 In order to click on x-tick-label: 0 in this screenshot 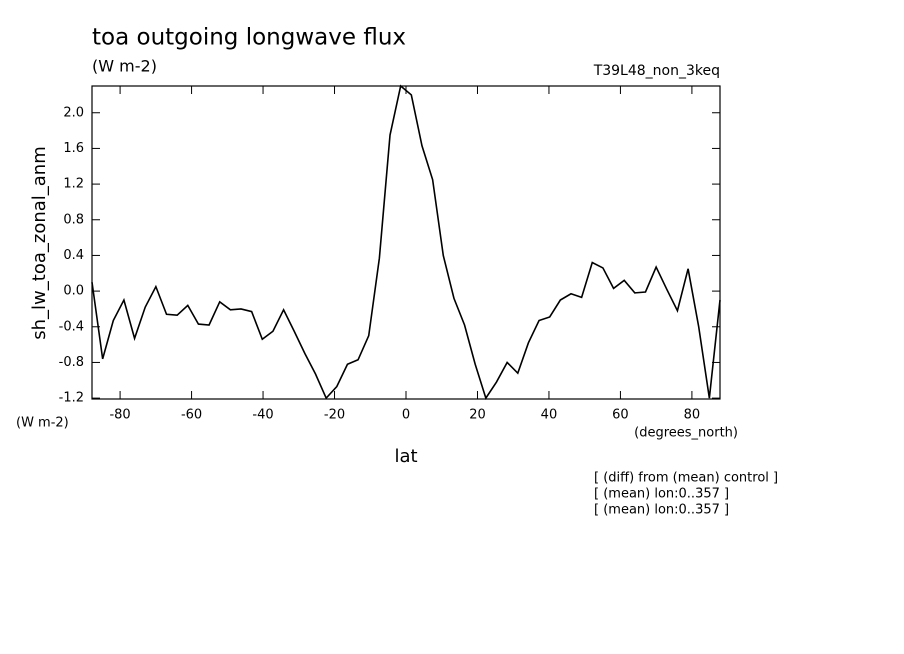, I will do `click(406, 415)`.